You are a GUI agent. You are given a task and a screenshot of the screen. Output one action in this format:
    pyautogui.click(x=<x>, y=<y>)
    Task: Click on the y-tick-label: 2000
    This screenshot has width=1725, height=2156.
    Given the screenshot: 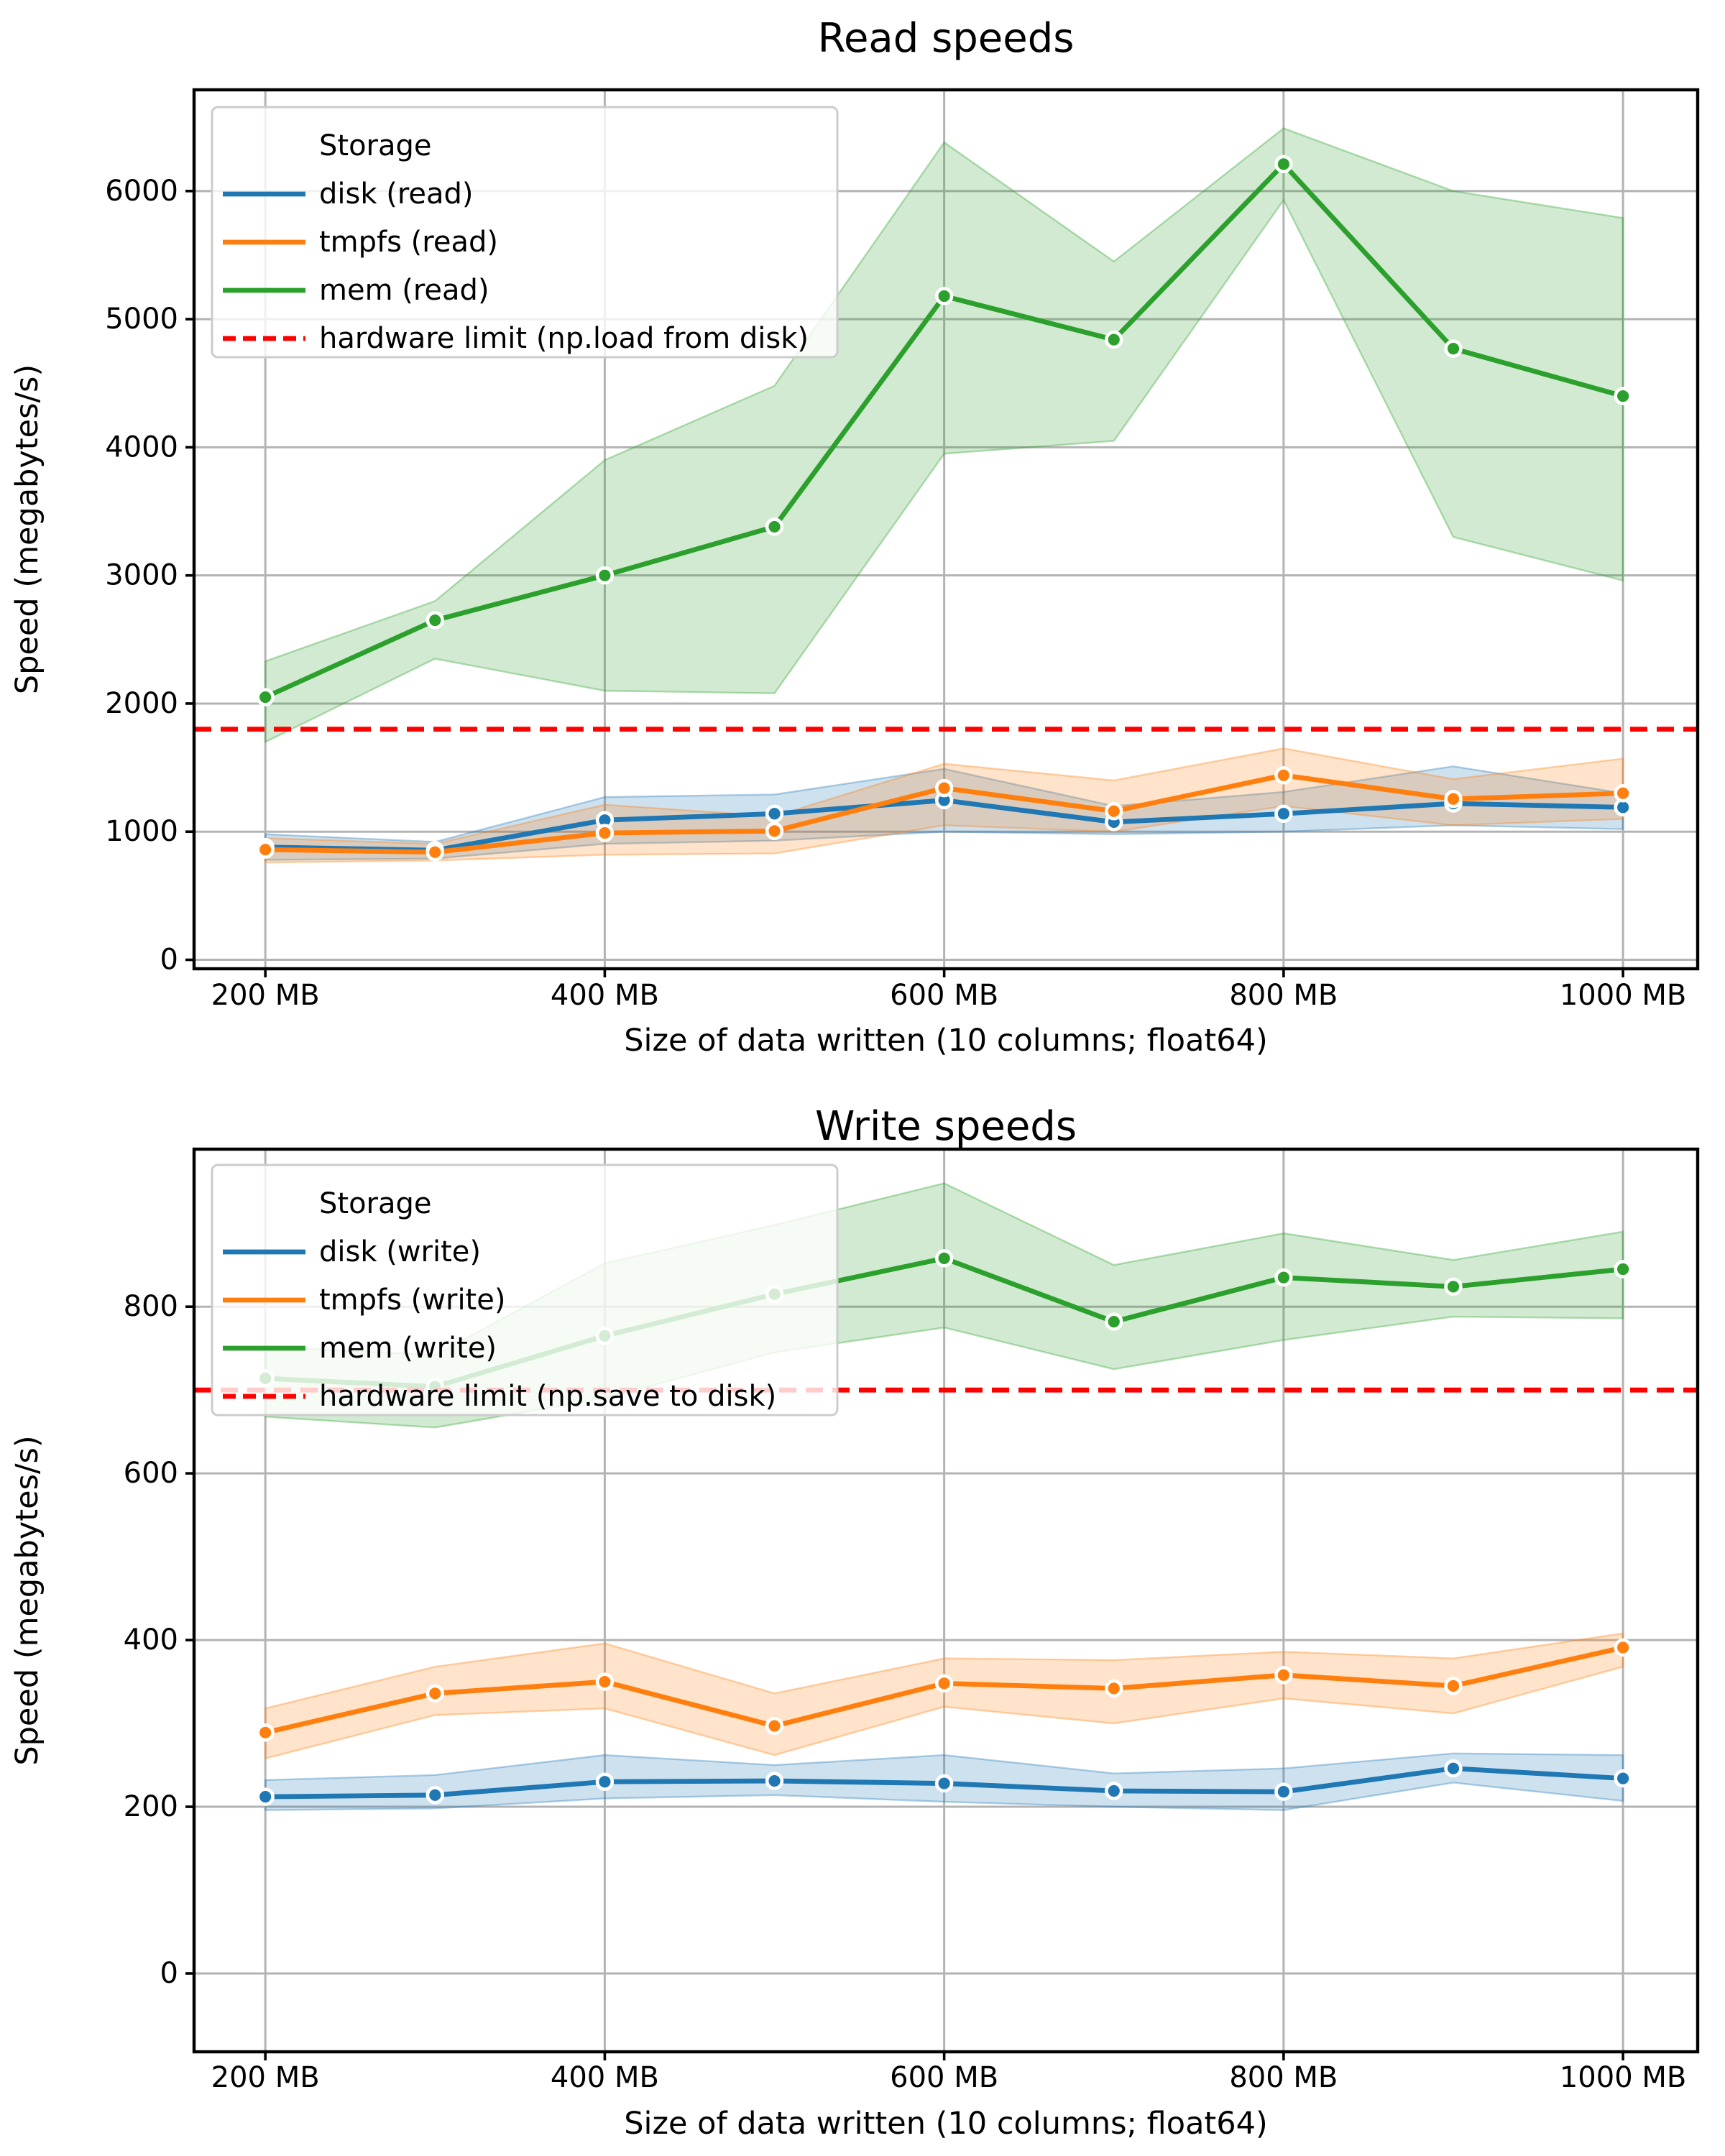 What is the action you would take?
    pyautogui.click(x=141, y=703)
    